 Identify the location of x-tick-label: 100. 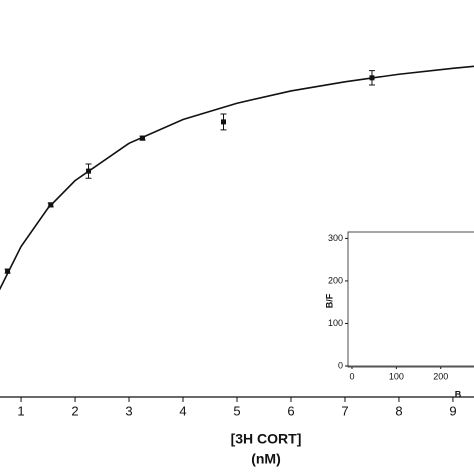
(396, 376).